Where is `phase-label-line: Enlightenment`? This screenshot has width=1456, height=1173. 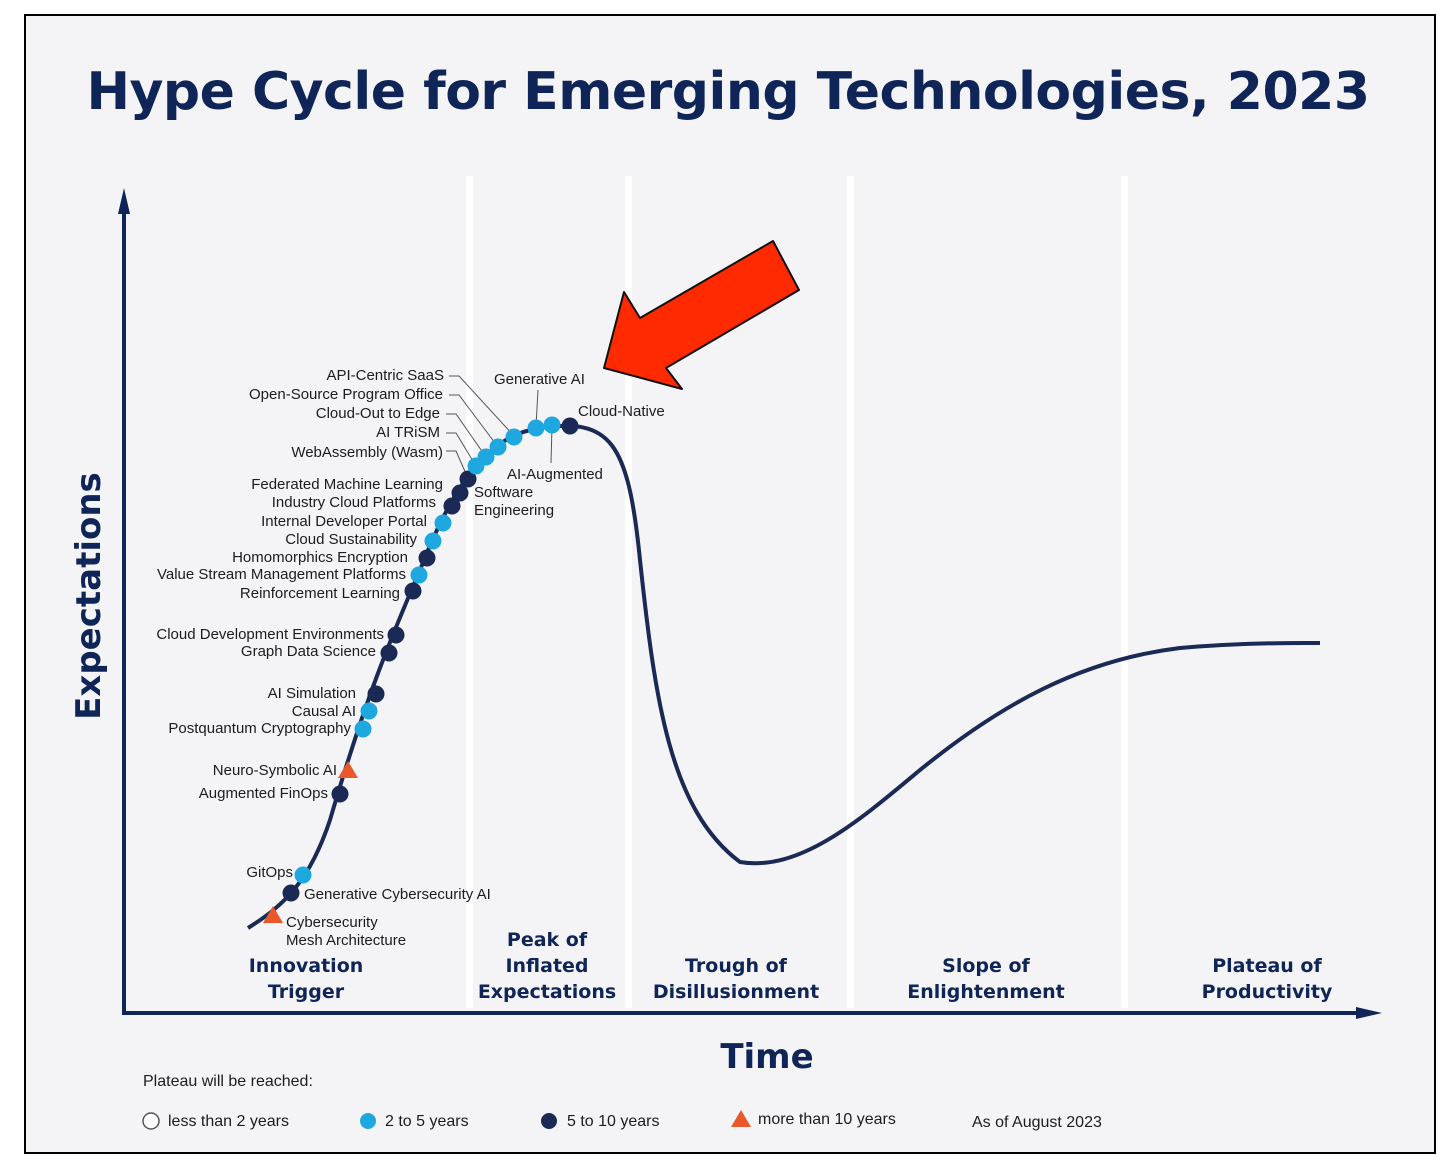
phase-label-line: Enlightenment is located at coordinates (985, 992).